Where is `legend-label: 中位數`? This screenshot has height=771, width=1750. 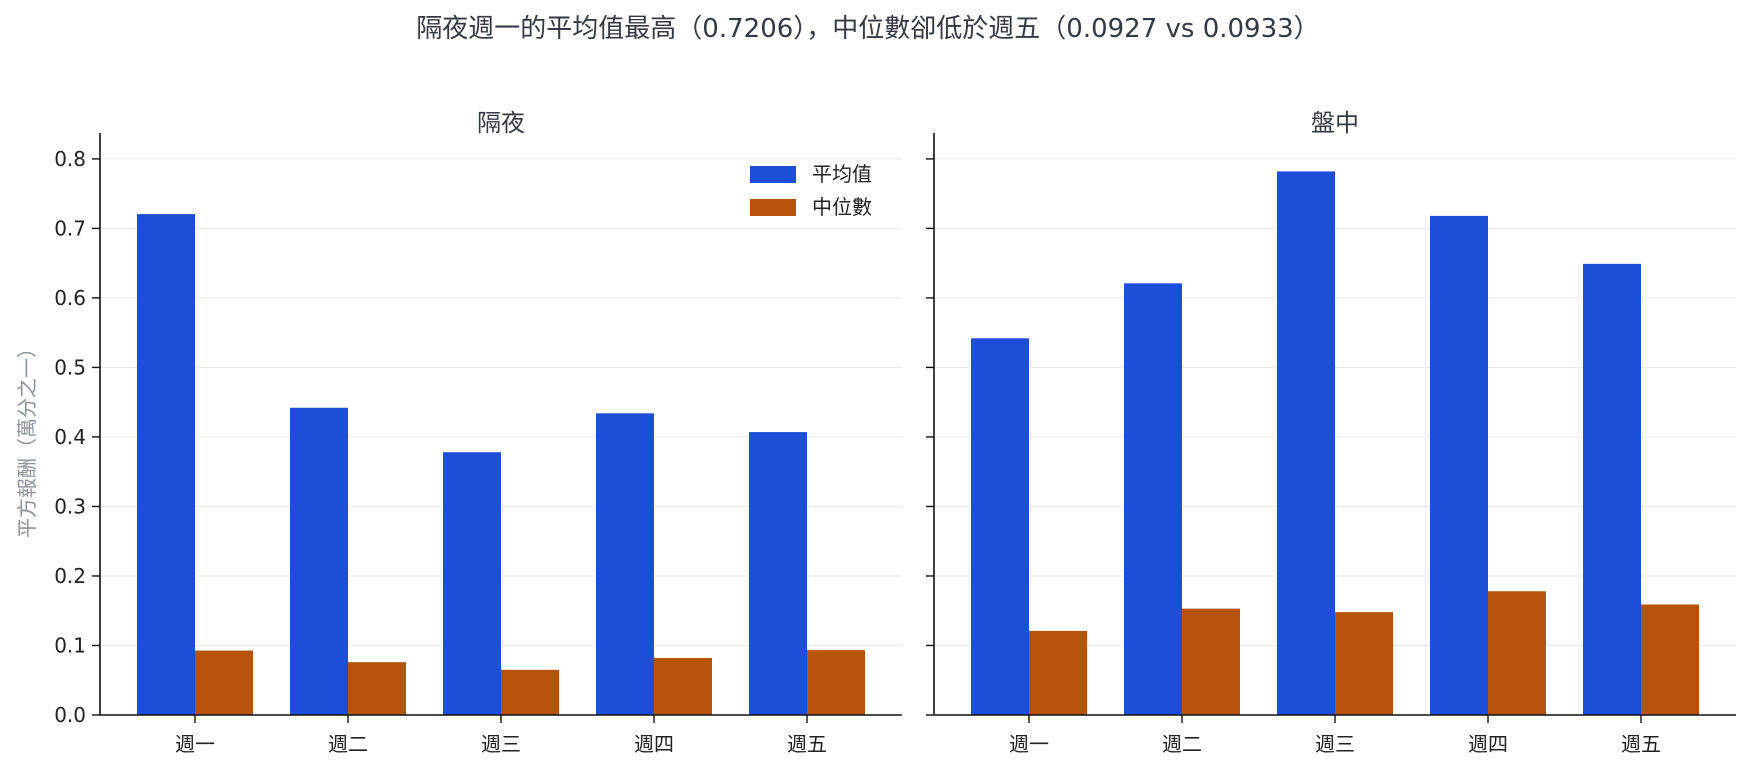
legend-label: 中位數 is located at coordinates (842, 207).